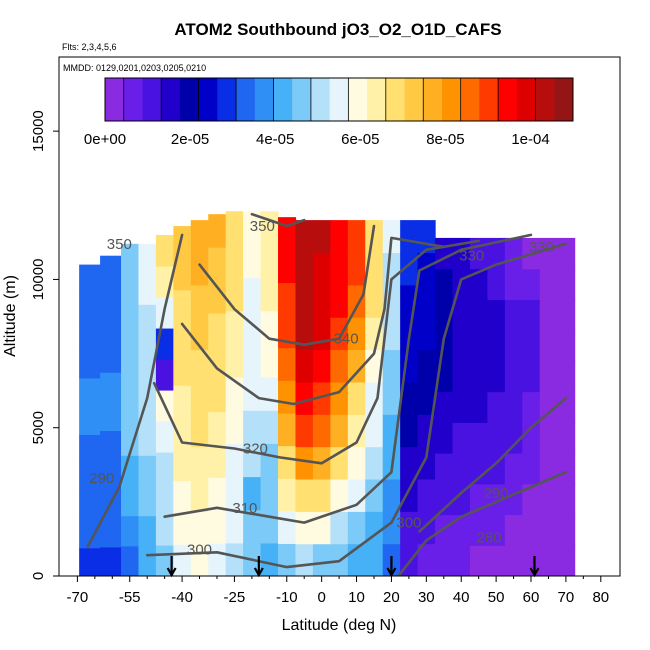 This screenshot has width=650, height=650. Describe the element at coordinates (10, 316) in the screenshot. I see `y-axis-label: Altitude (m)` at that location.